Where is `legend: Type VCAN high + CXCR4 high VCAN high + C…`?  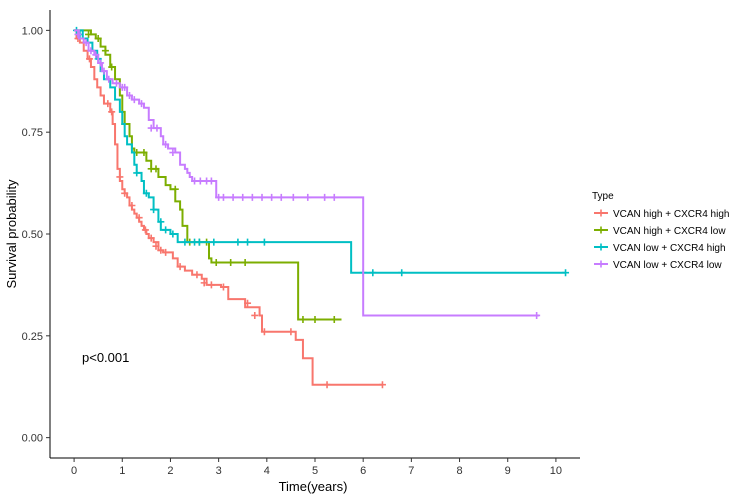
legend: Type VCAN high + CXCR4 high VCAN high + C… is located at coordinates (660, 231).